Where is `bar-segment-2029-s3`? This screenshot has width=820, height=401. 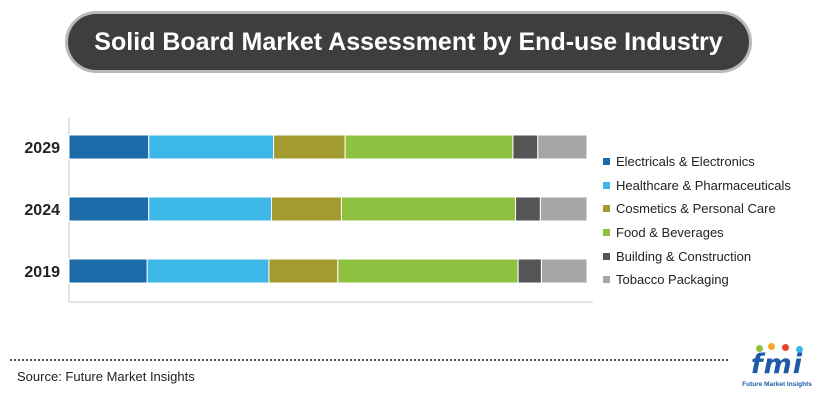 bar-segment-2029-s3 is located at coordinates (429, 147).